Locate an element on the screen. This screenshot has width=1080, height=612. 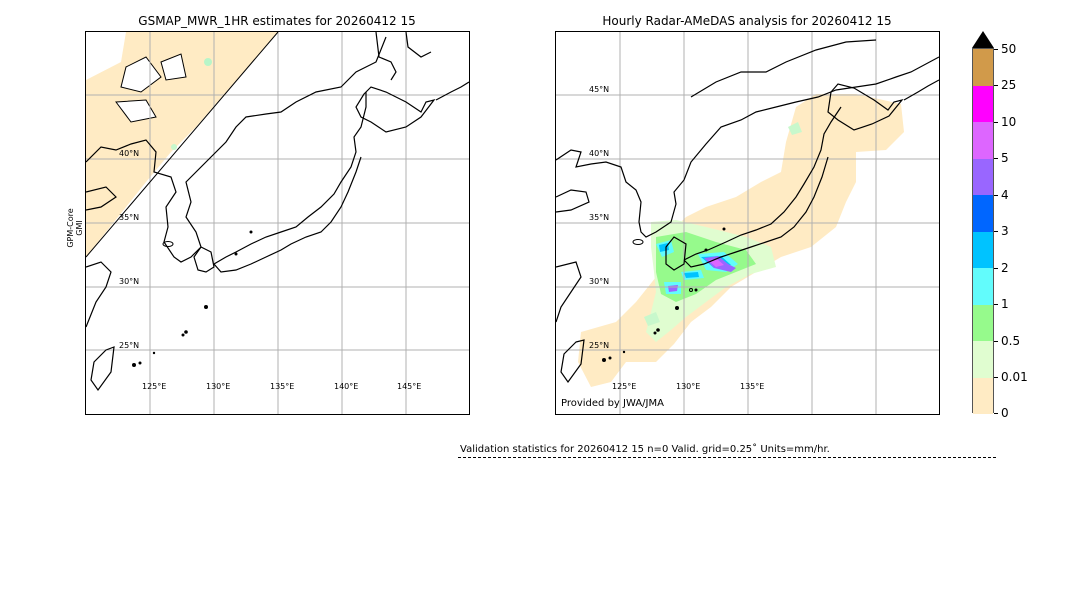
left-lon-label-145: 145°E is located at coordinates (409, 386).